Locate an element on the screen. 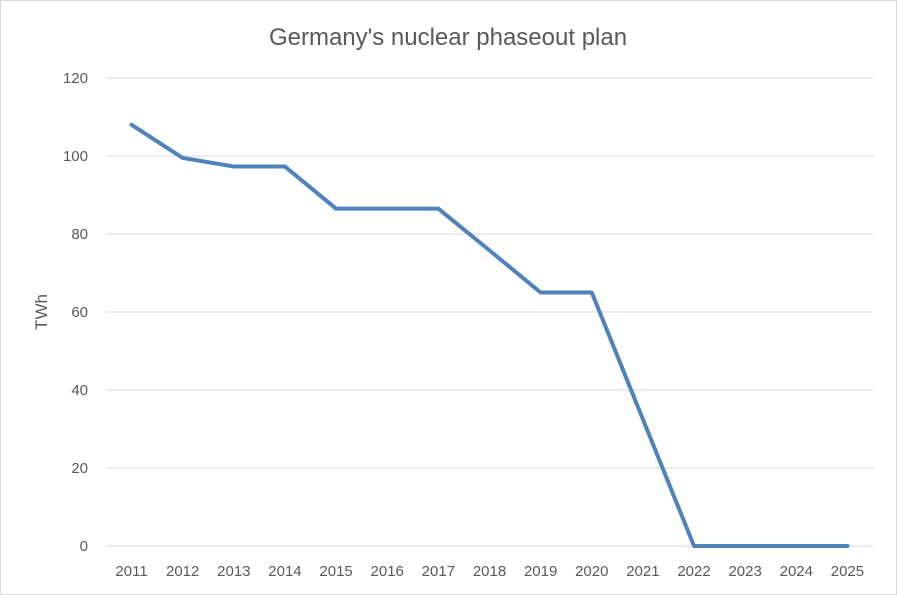 This screenshot has height=595, width=897. x-tick-label: 2017 is located at coordinates (438, 571).